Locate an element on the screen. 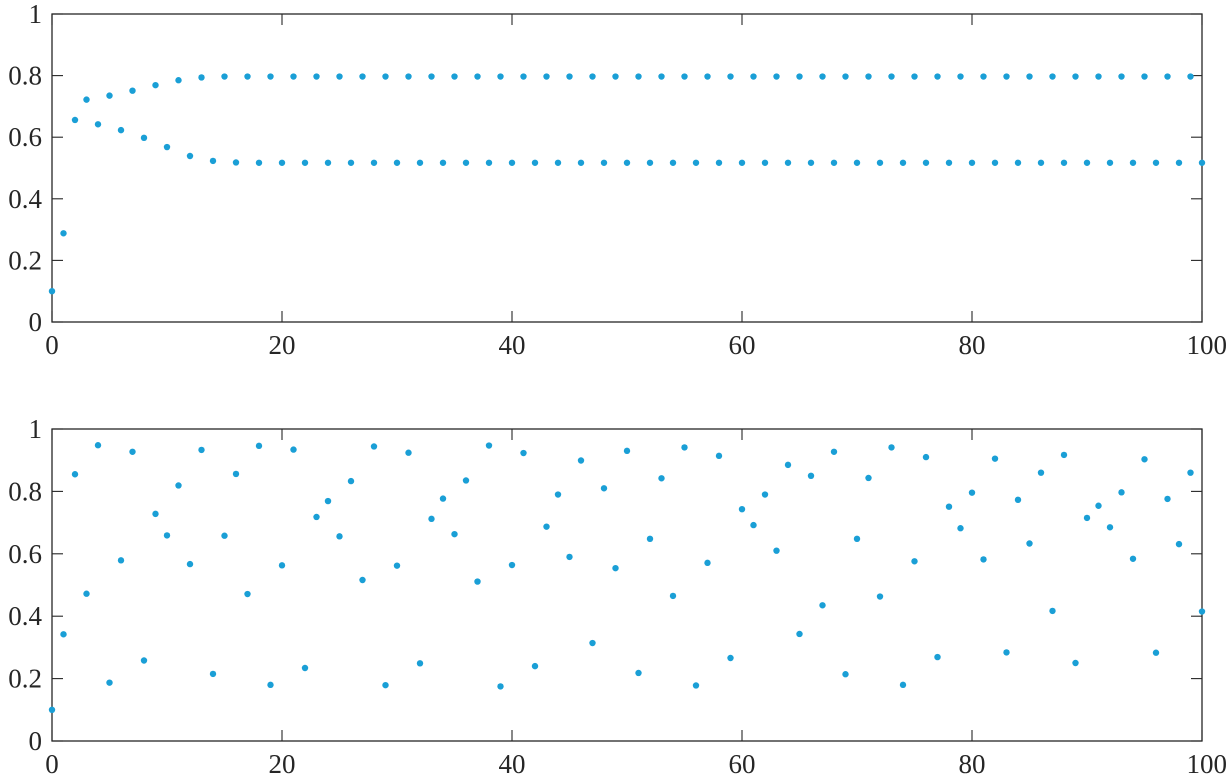 The width and height of the screenshot is (1229, 775). top-y-tick-label: 0.8 is located at coordinates (25, 76).